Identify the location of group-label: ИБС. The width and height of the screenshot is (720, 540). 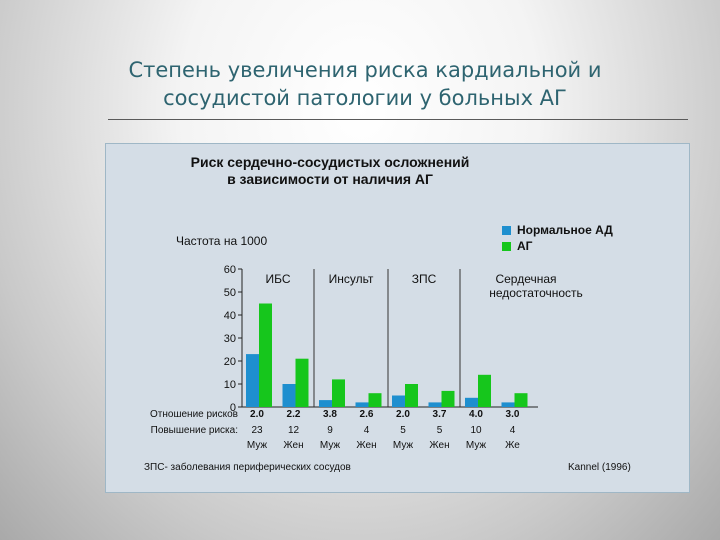
(277, 279).